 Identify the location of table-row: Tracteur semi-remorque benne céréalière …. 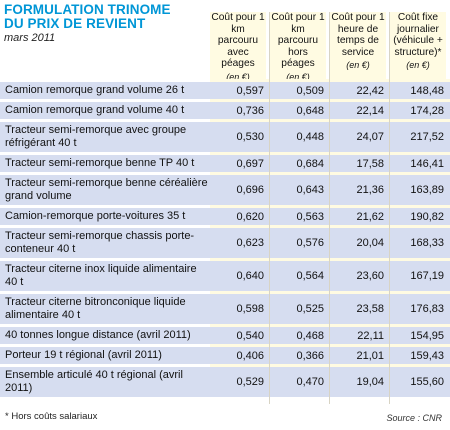
(225, 190).